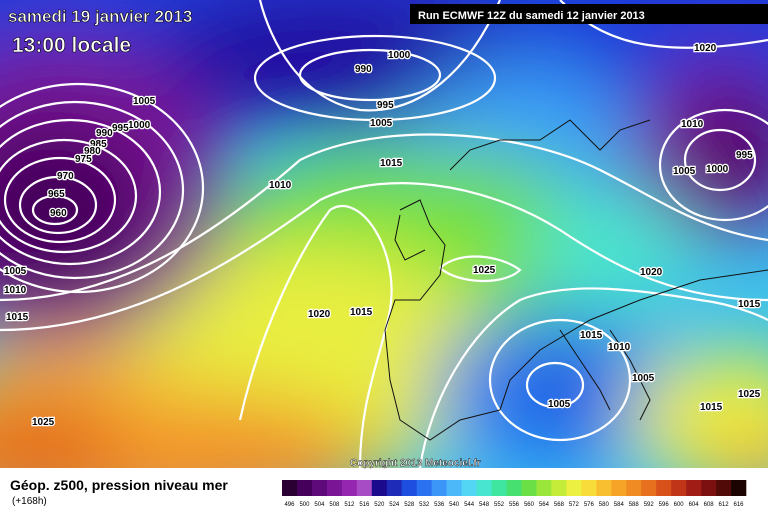 This screenshot has width=768, height=517. What do you see at coordinates (589, 505) in the screenshot?
I see `colorbar-label: 576` at bounding box center [589, 505].